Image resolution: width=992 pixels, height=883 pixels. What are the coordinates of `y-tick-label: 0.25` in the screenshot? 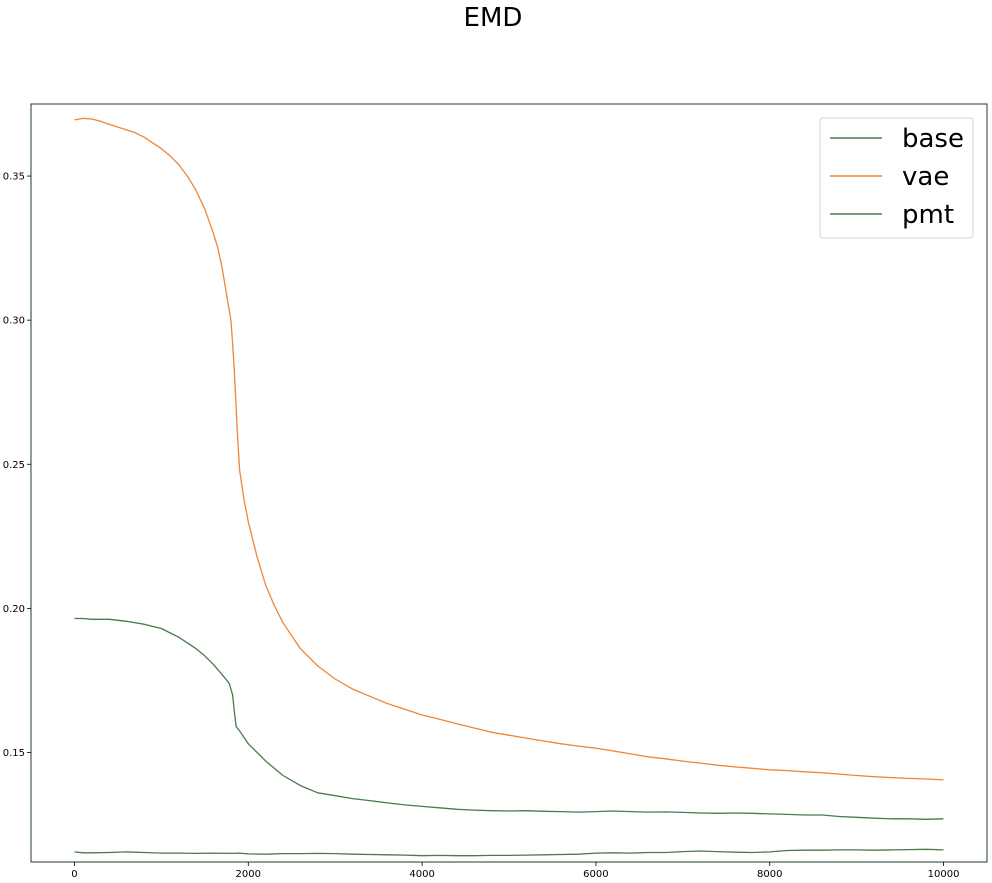 It's located at (14, 465).